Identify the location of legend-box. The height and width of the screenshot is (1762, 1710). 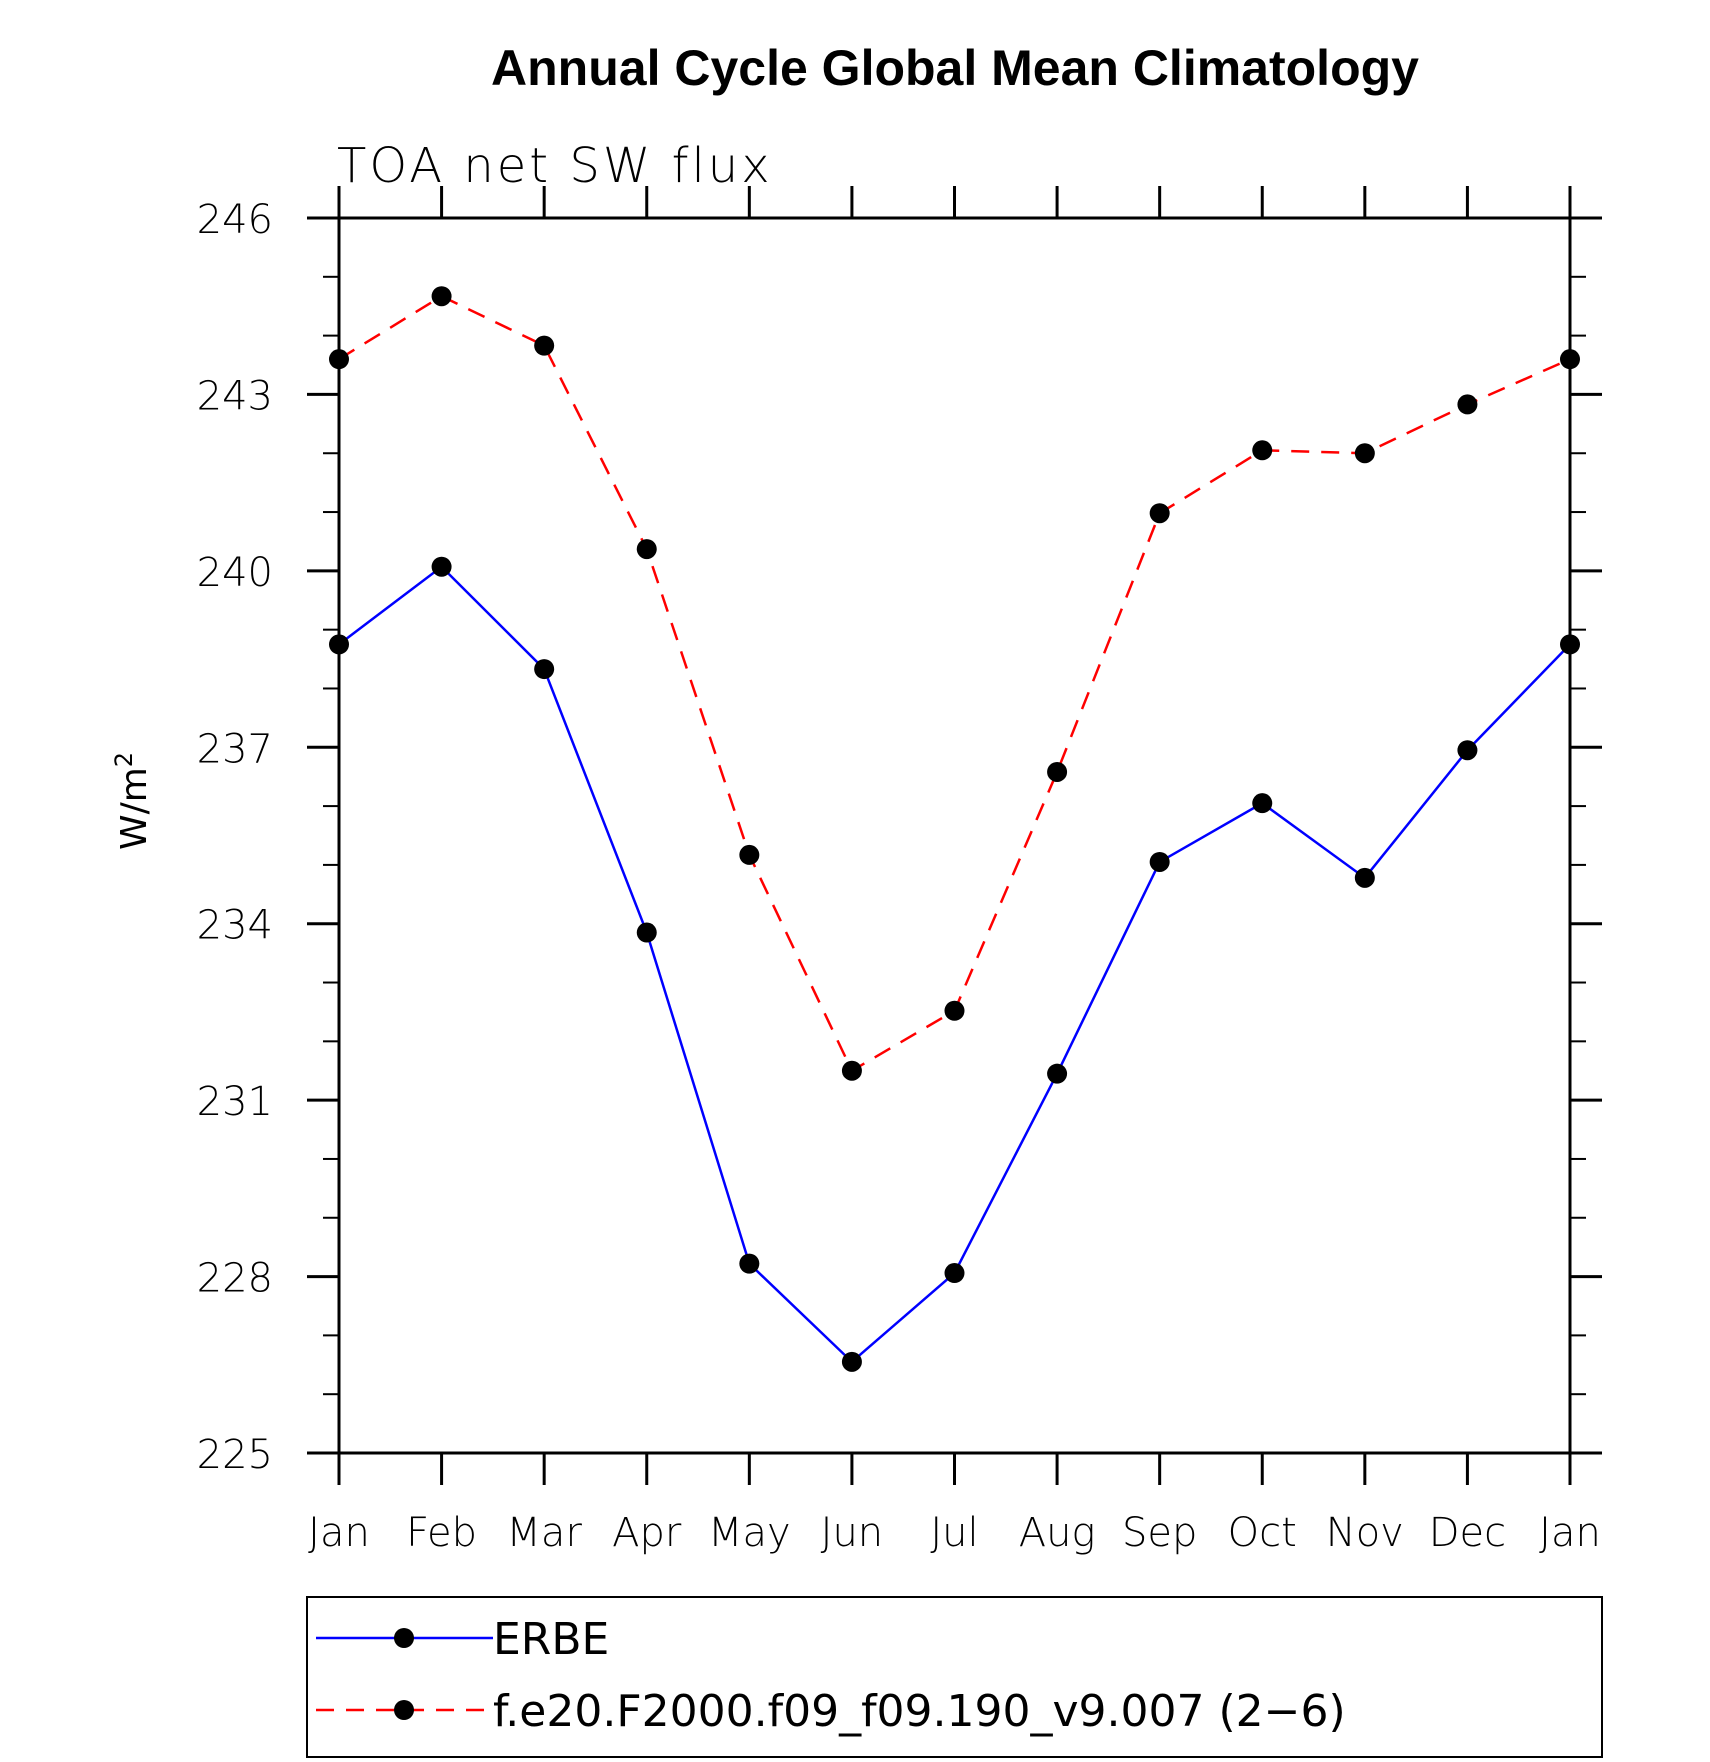
(954, 1677).